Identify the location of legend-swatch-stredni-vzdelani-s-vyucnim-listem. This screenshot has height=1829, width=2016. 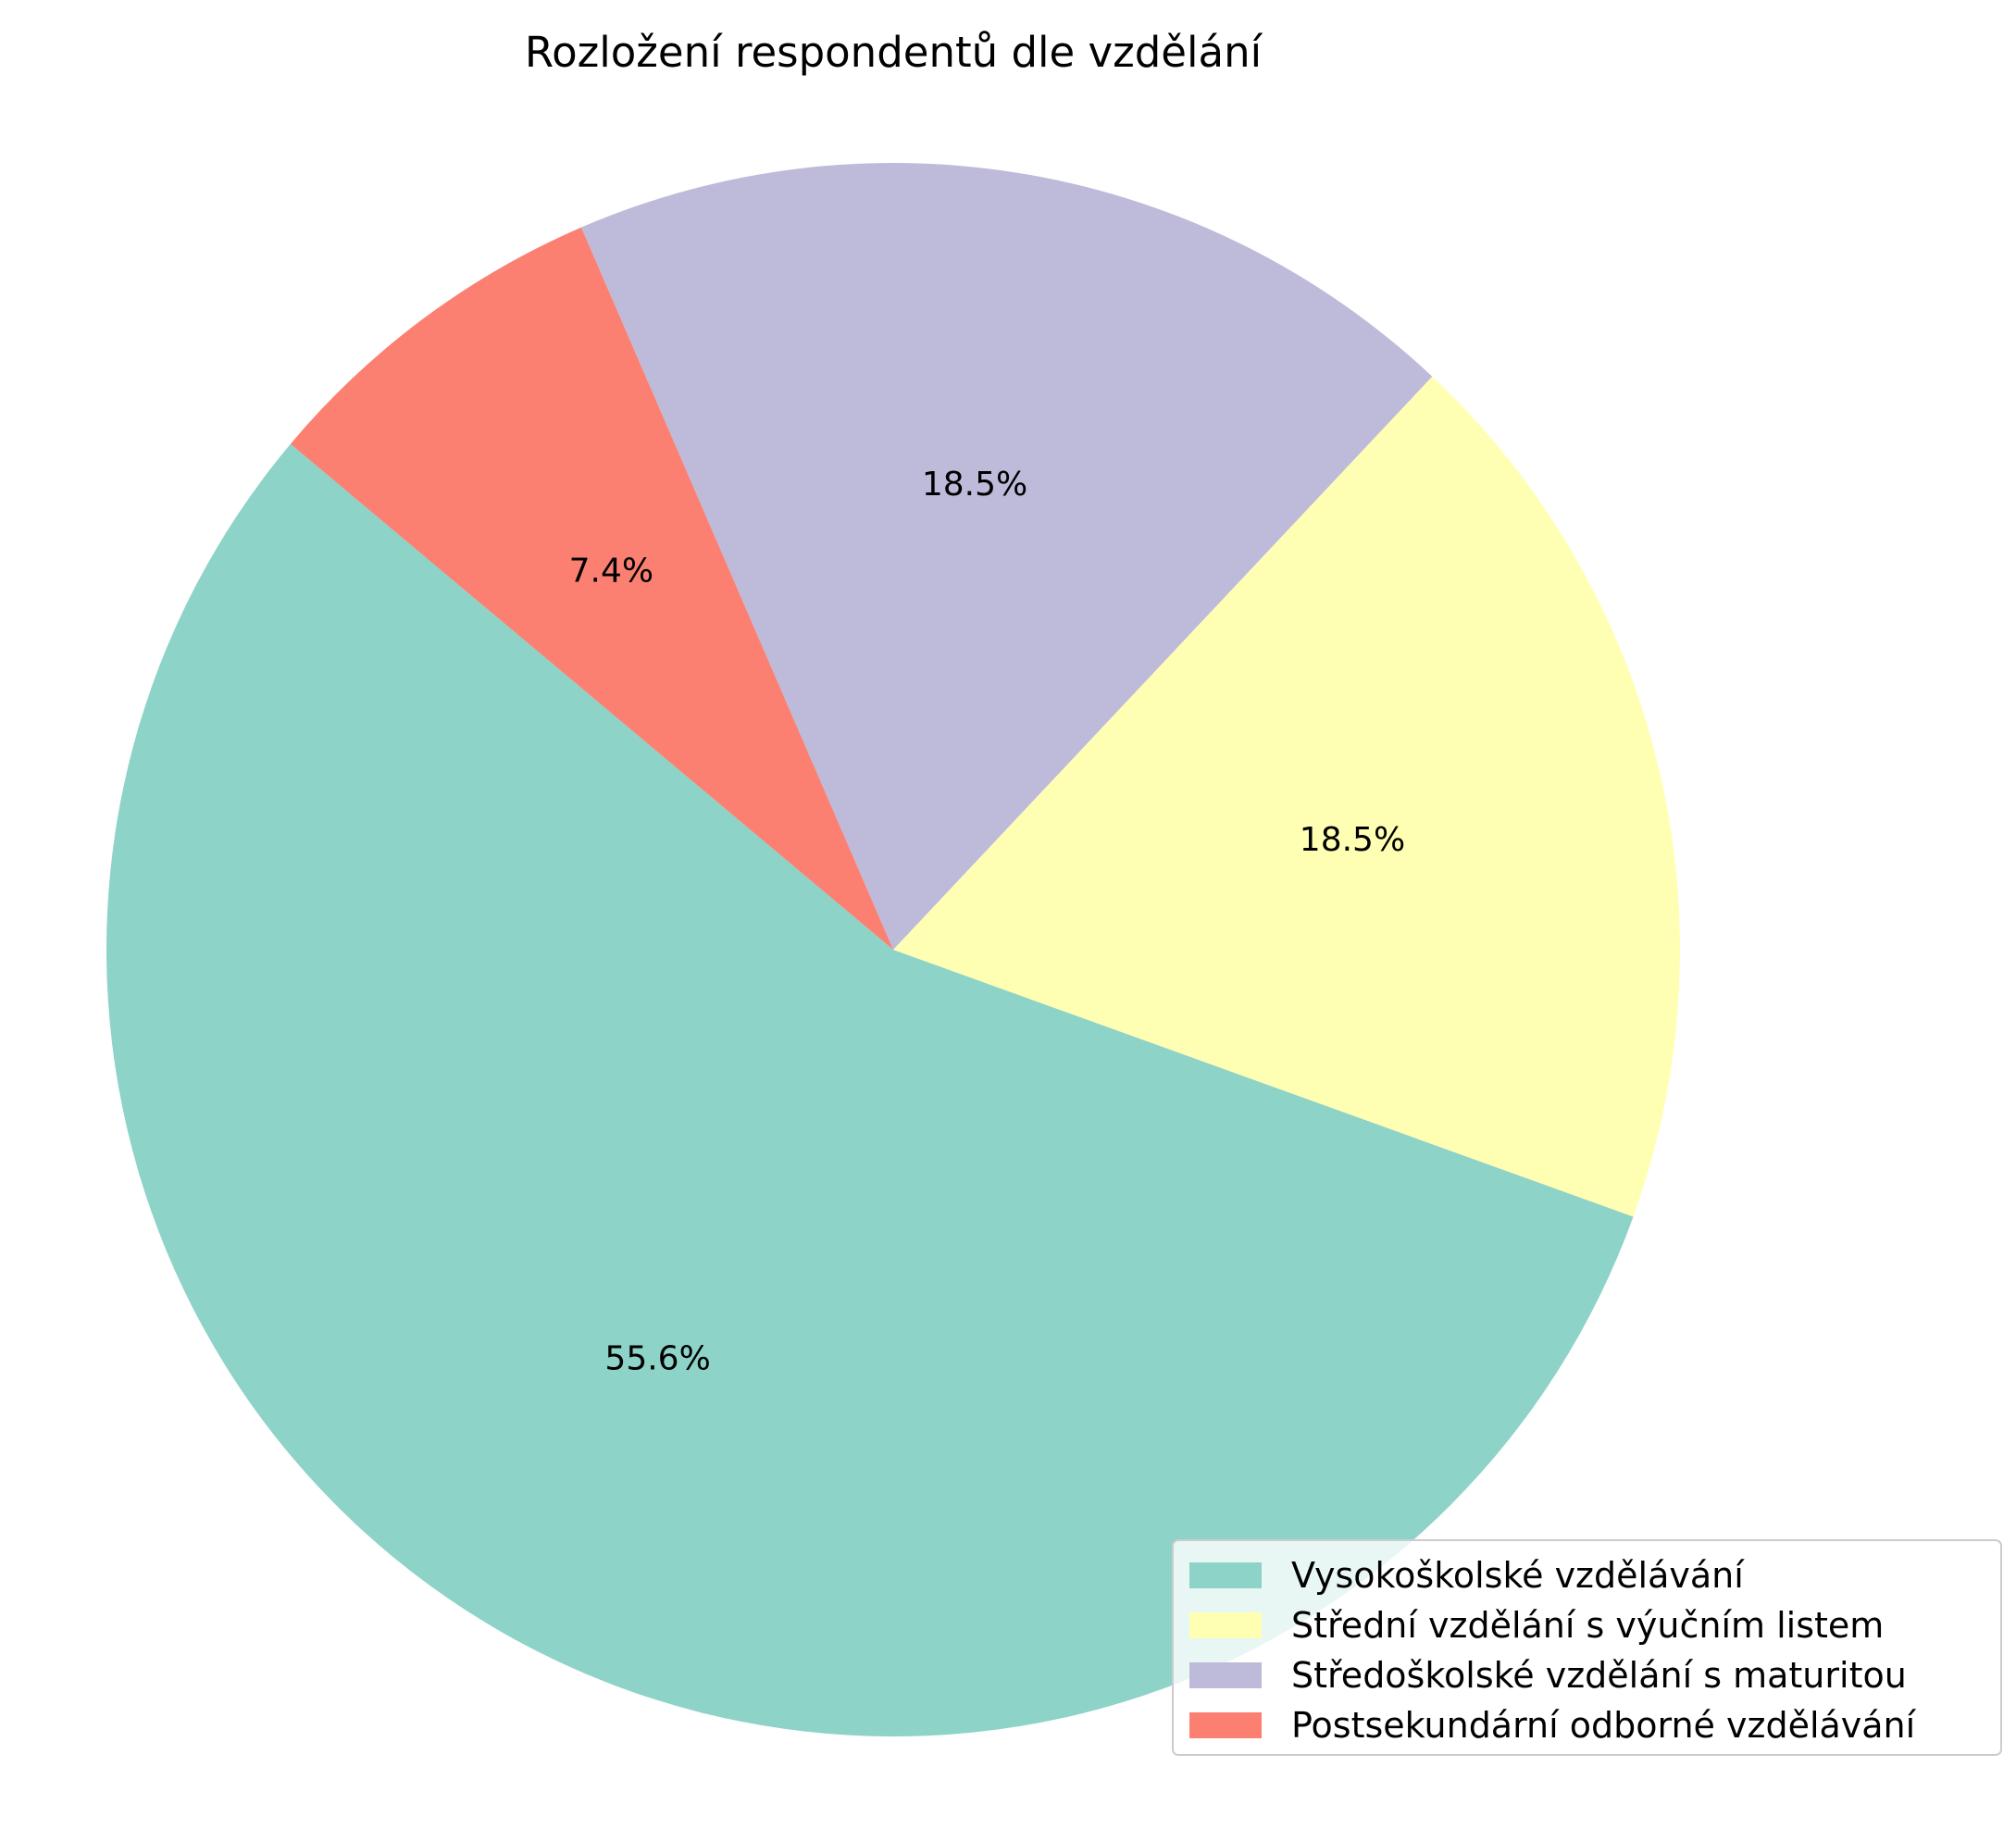
(1225, 1625).